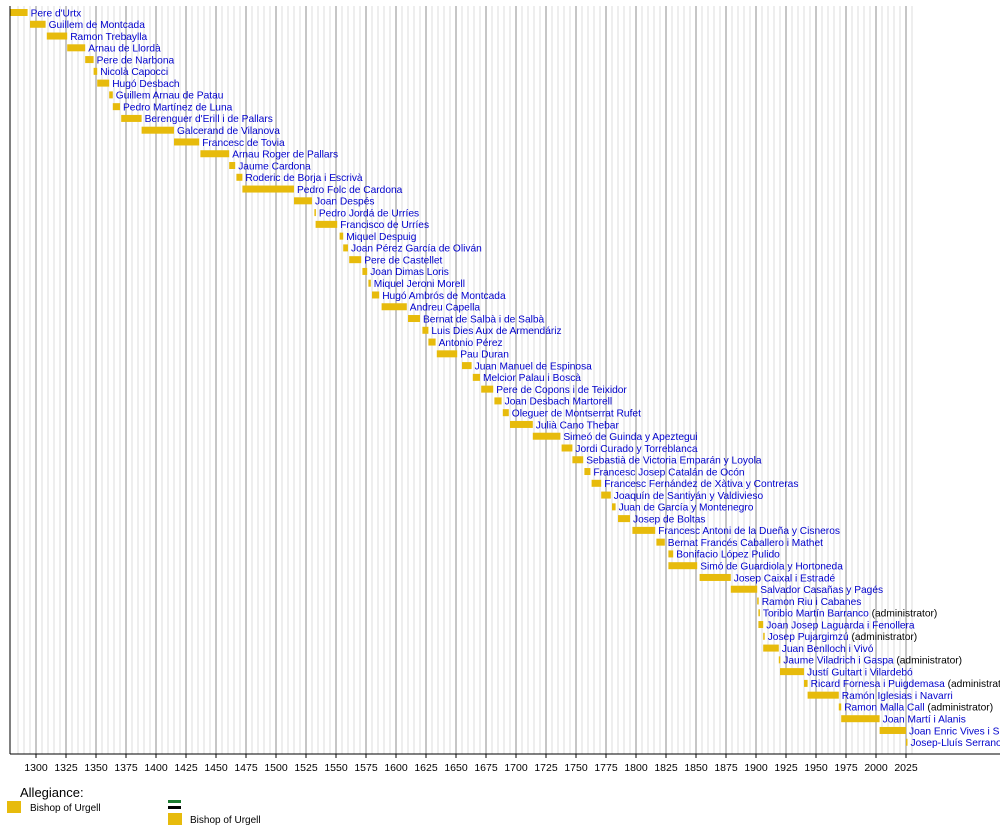  I want to click on bishop-name-label: Simeó de Guinda y Apeztegui, so click(630, 437).